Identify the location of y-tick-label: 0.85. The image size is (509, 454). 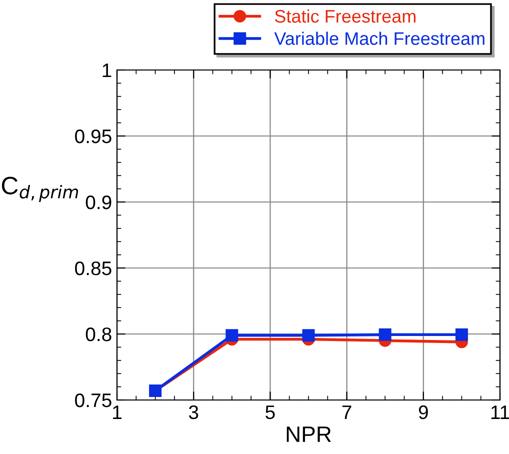
(93, 268).